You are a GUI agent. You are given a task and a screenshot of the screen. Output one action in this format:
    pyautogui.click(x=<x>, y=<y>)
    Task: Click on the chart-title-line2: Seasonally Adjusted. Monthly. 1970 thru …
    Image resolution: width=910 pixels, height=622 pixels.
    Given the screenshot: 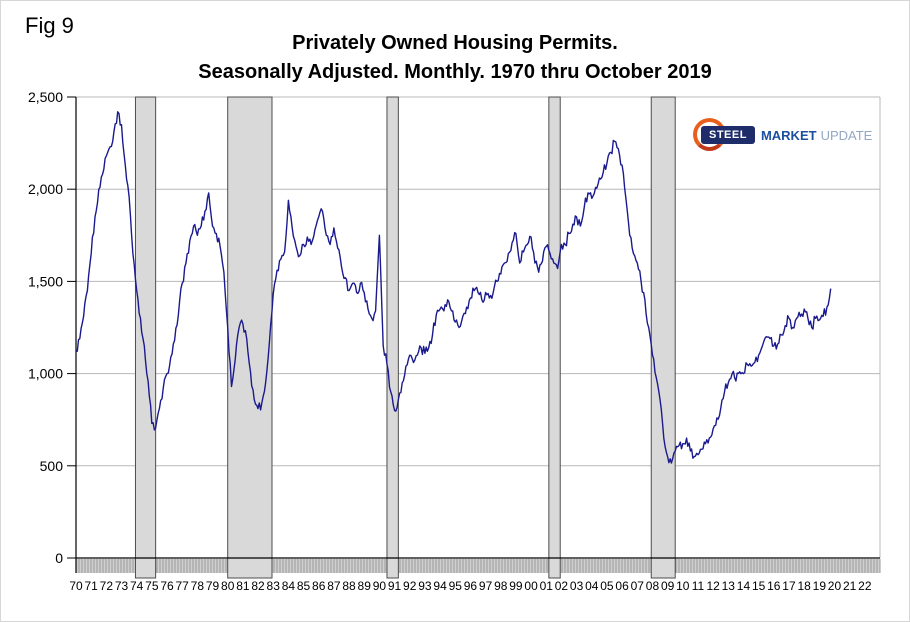 What is the action you would take?
    pyautogui.click(x=455, y=72)
    